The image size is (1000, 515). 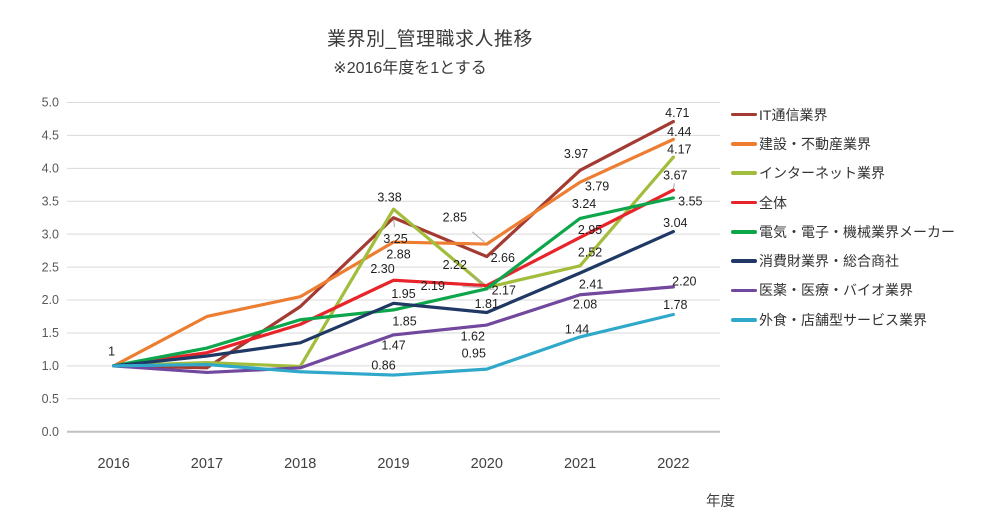 I want to click on data-label: 1.47, so click(x=393, y=345).